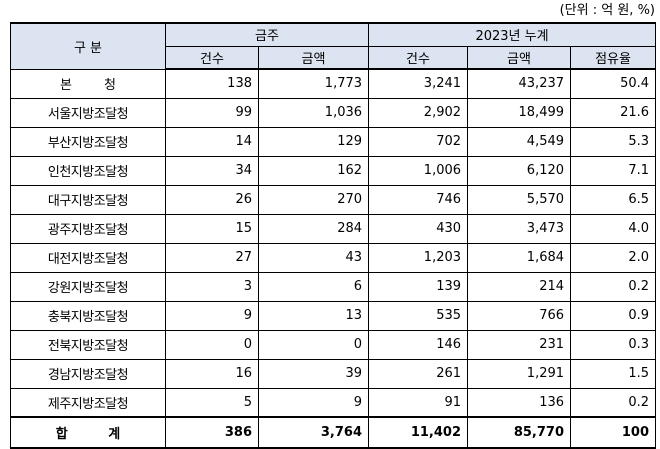  What do you see at coordinates (613, 199) in the screenshot?
I see `cell-share: 6.5` at bounding box center [613, 199].